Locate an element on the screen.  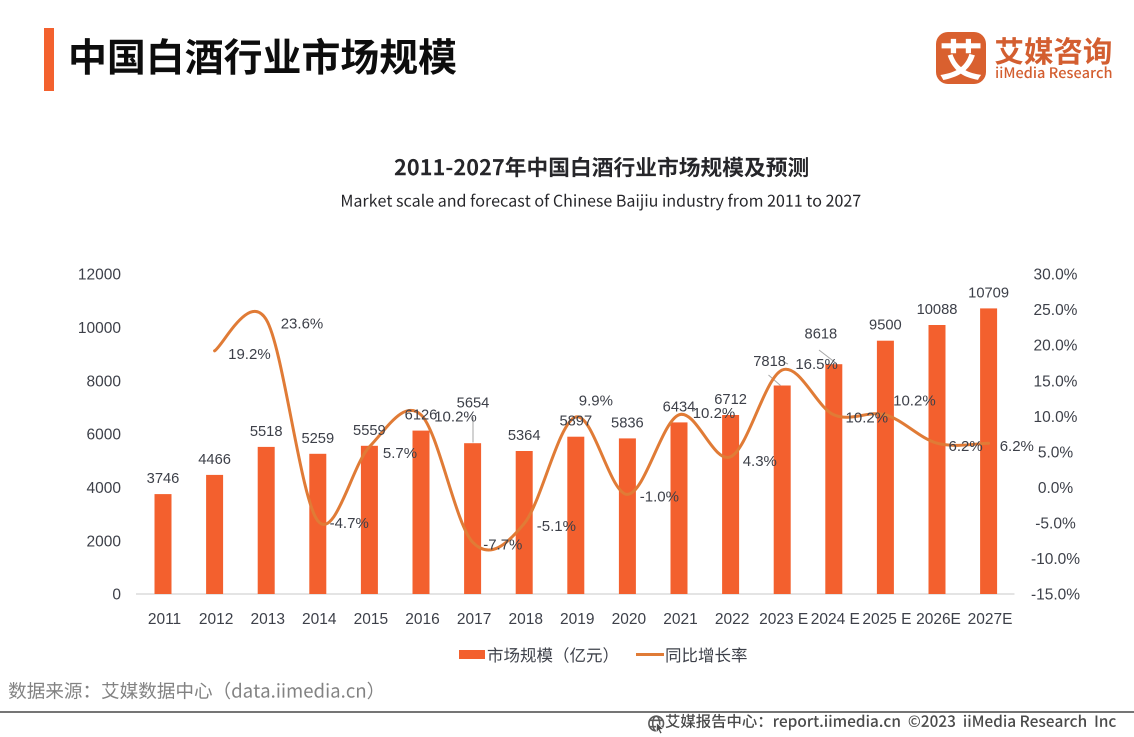
svg-text: 8000 is located at coordinates (104, 381).